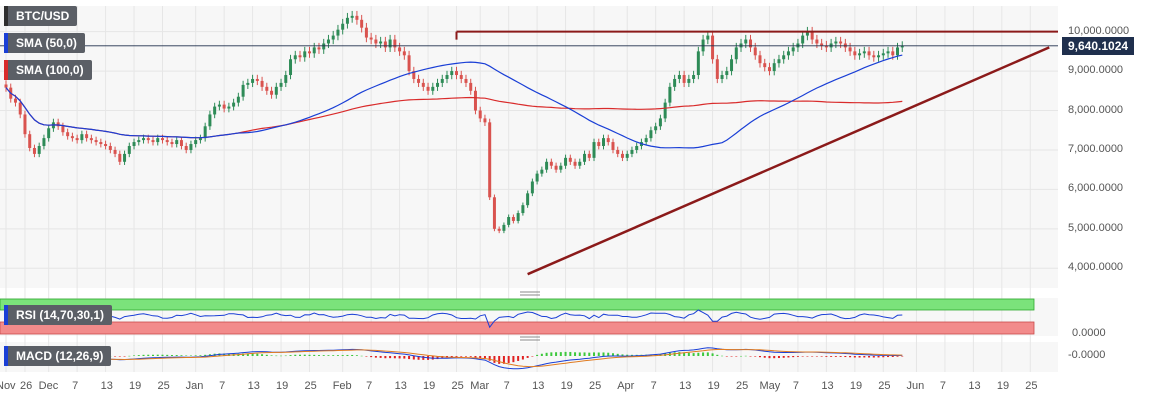  What do you see at coordinates (58, 315) in the screenshot?
I see `rsi-tag: RSI (14,70,30,1)` at bounding box center [58, 315].